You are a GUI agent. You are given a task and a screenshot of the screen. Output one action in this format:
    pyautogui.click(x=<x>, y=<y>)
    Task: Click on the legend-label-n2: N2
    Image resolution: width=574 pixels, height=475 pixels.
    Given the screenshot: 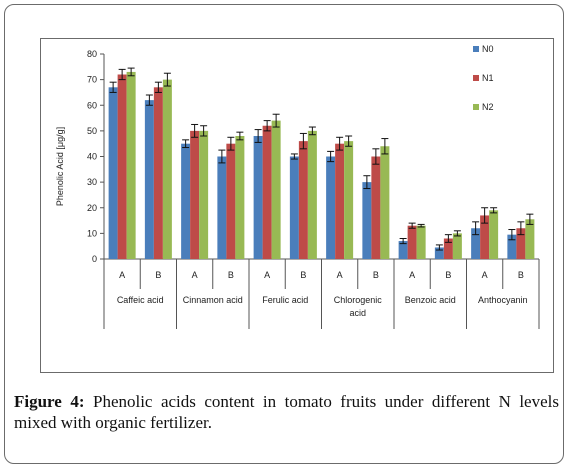 What is the action you would take?
    pyautogui.click(x=488, y=107)
    